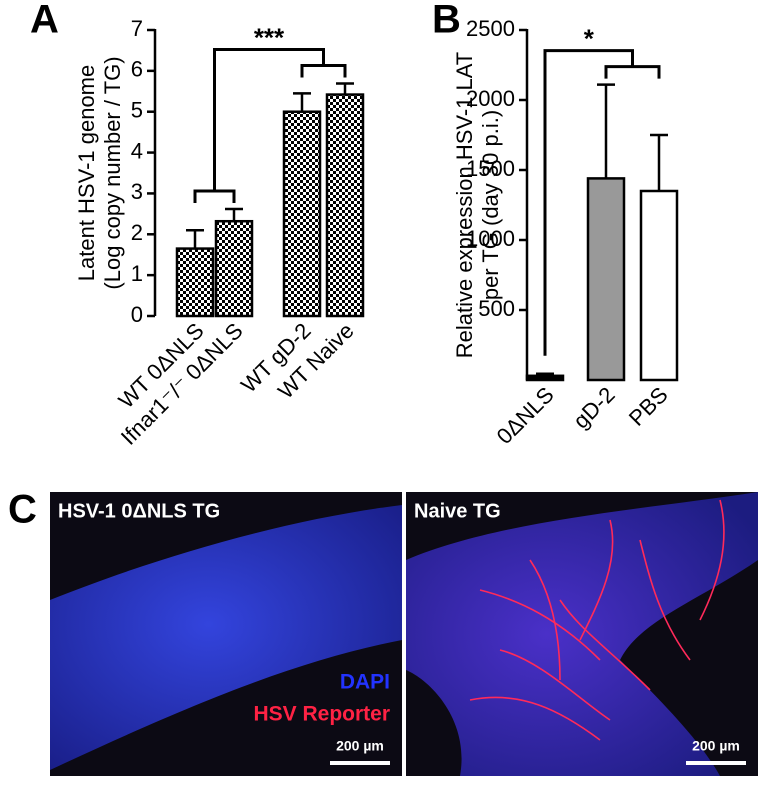  What do you see at coordinates (490, 205) in the screenshot?
I see `y-axis-label: per TG (day 30 p.i.)` at bounding box center [490, 205].